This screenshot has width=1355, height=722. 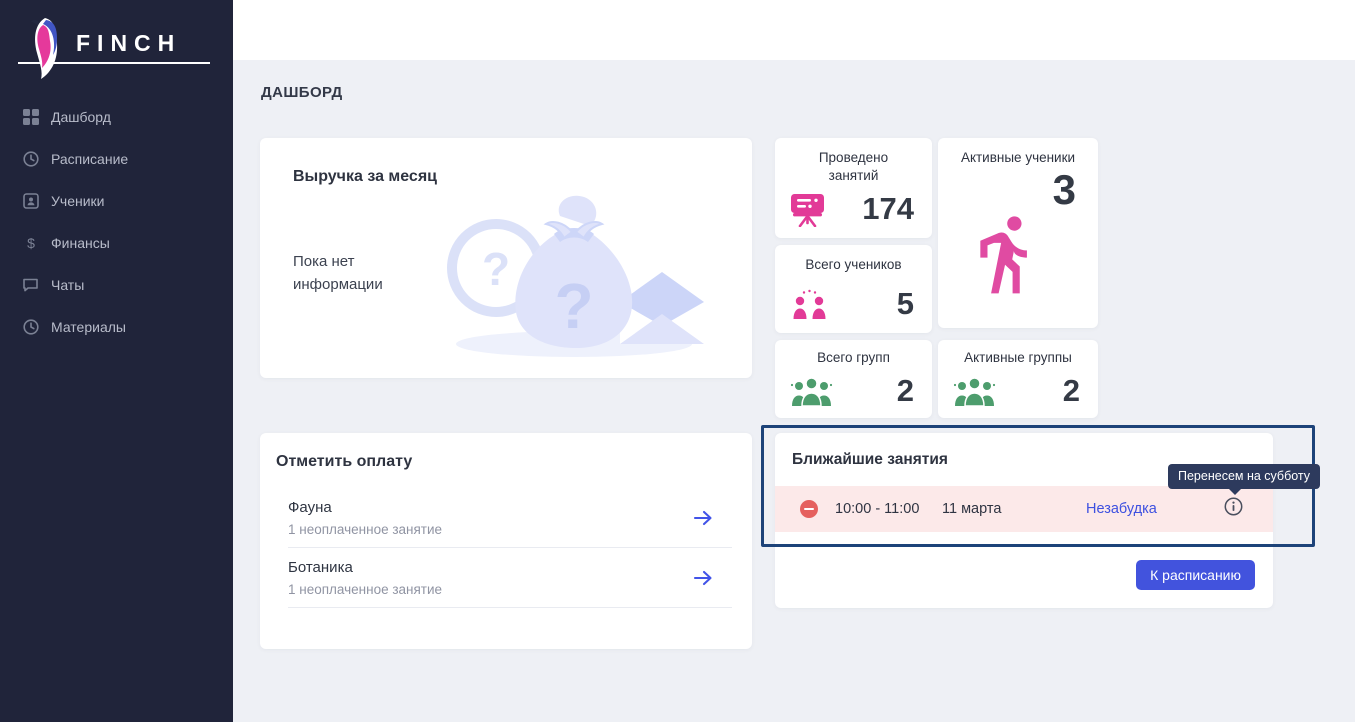 What do you see at coordinates (90, 159) in the screenshot?
I see `sidebar-item-label: Расписание` at bounding box center [90, 159].